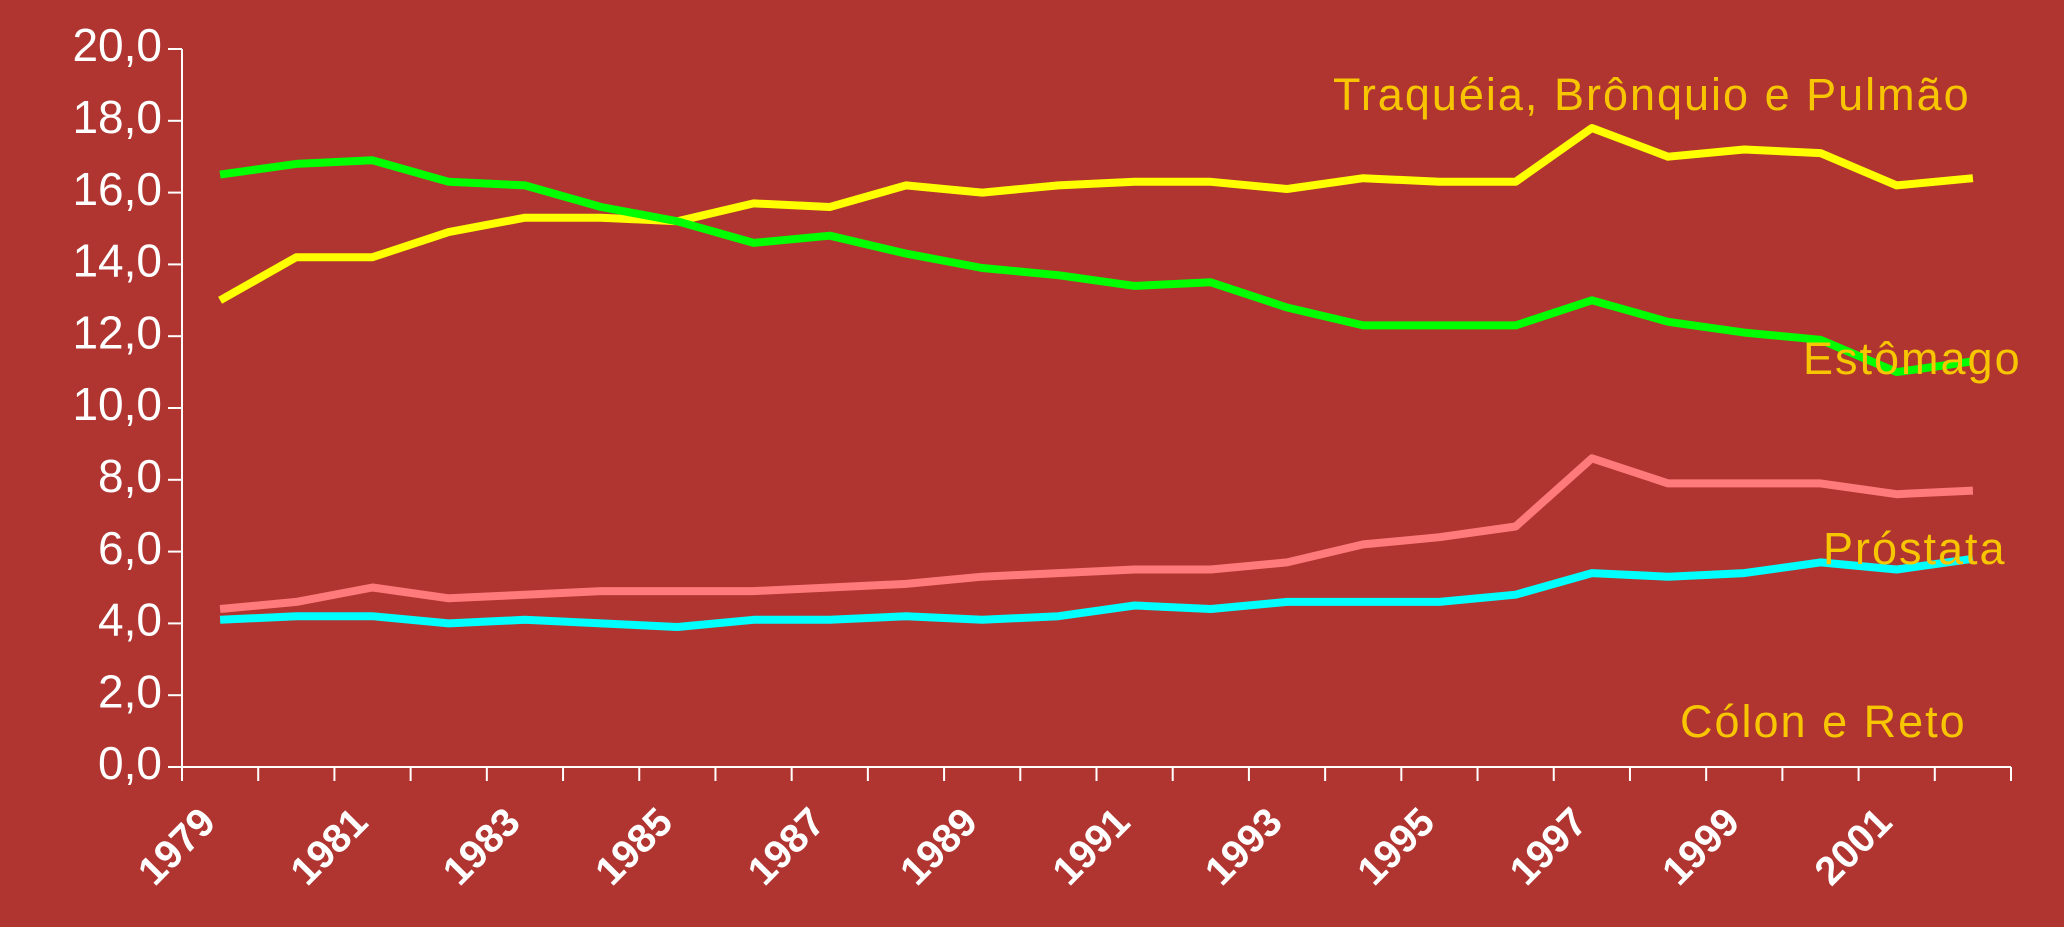  What do you see at coordinates (117, 45) in the screenshot?
I see `y-tick-label: 20,0` at bounding box center [117, 45].